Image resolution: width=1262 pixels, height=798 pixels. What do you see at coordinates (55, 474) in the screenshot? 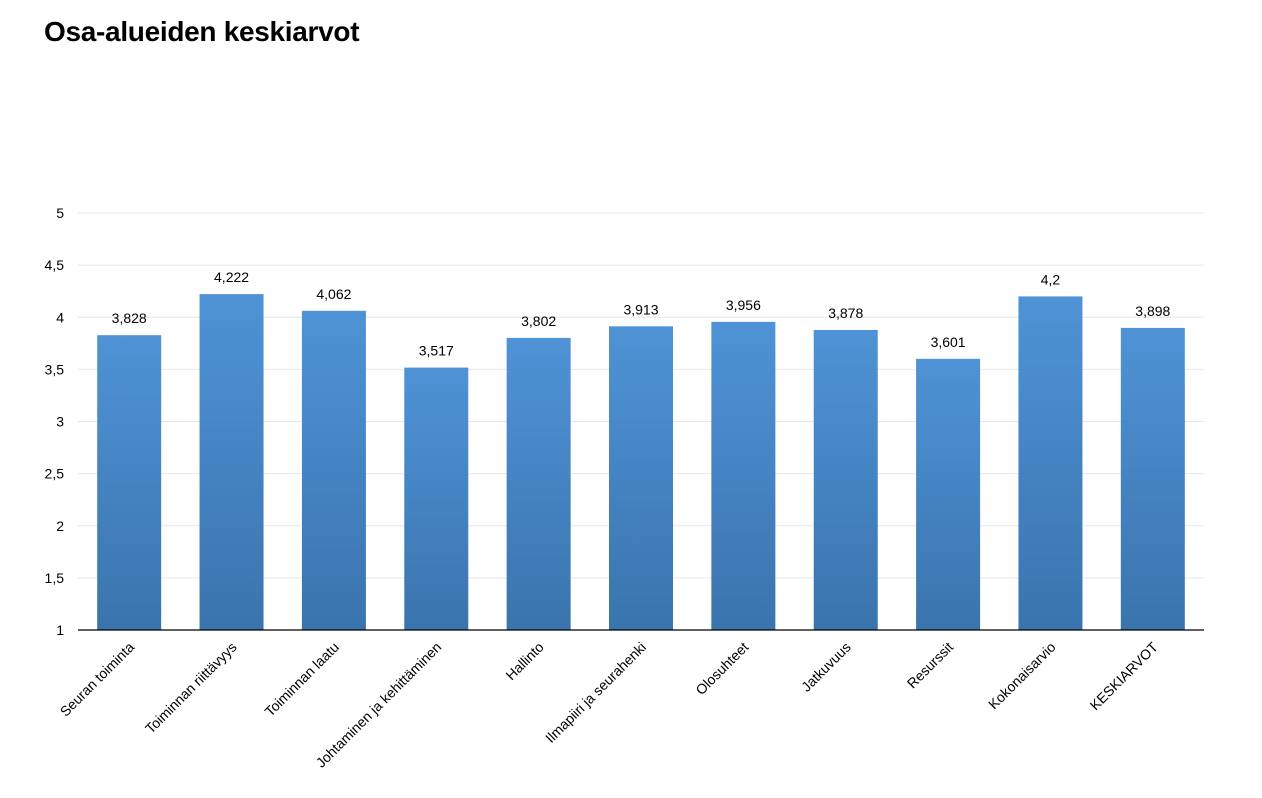
I see `y-tick-label: 2,5` at bounding box center [55, 474].